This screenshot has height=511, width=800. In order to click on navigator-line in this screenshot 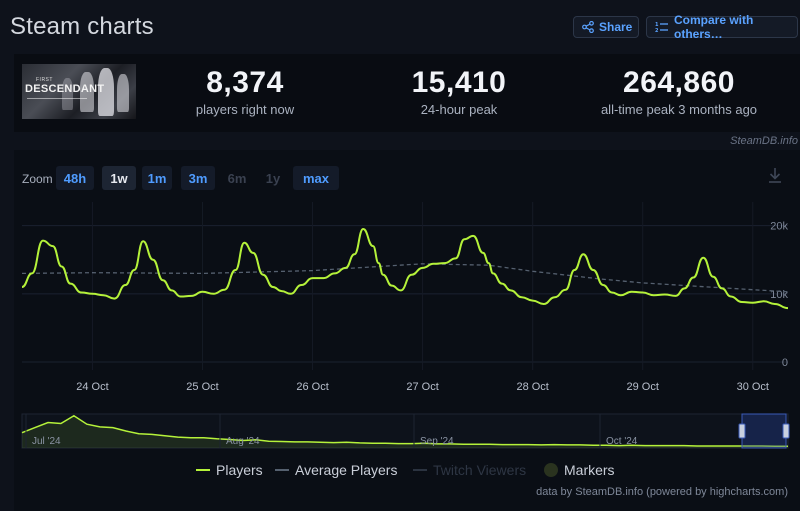, I will do `click(404, 431)`.